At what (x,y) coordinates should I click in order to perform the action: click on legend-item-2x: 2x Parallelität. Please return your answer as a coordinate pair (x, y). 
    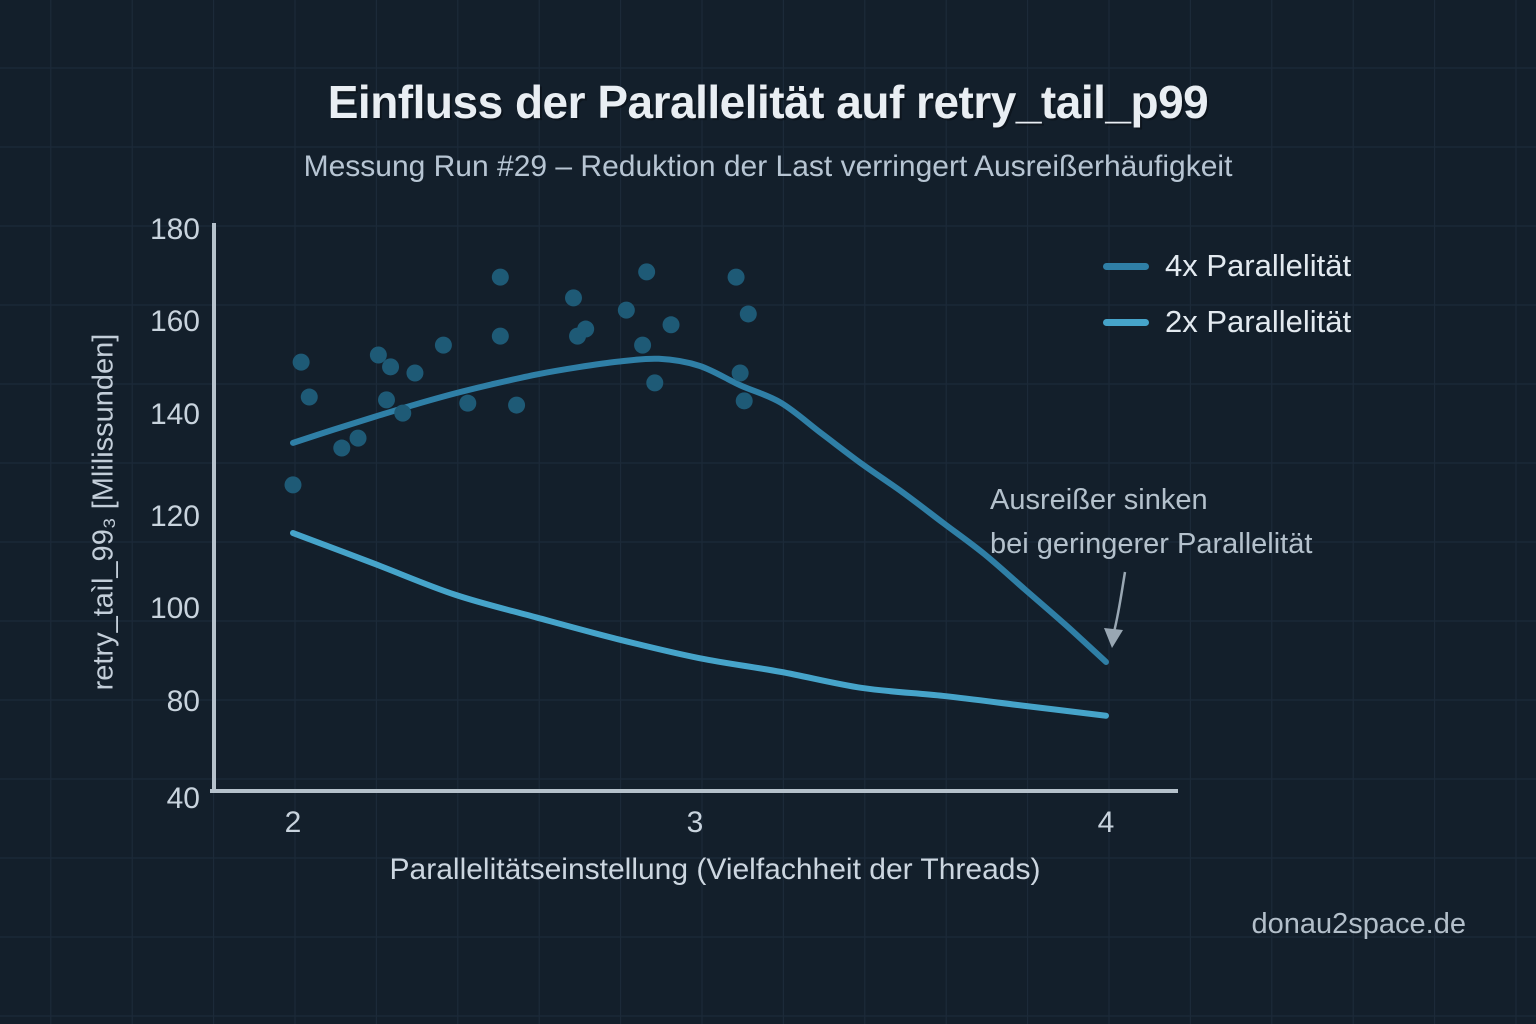
    Looking at the image, I should click on (1227, 322).